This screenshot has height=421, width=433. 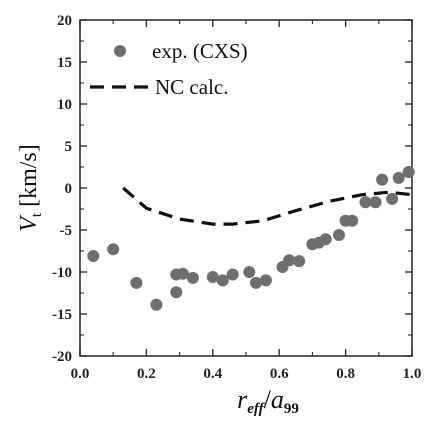 What do you see at coordinates (256, 409) in the screenshot?
I see `x-label-sub: eff` at bounding box center [256, 409].